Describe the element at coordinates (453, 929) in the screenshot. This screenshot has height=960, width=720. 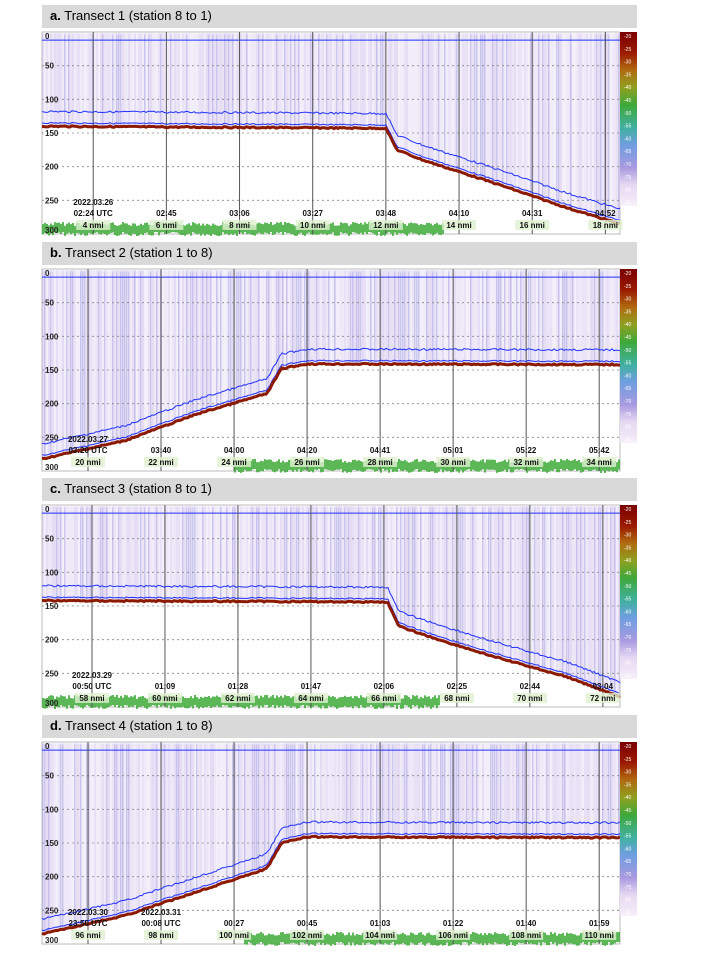
I see `x-label-group: 106 nmi 01:22` at that location.